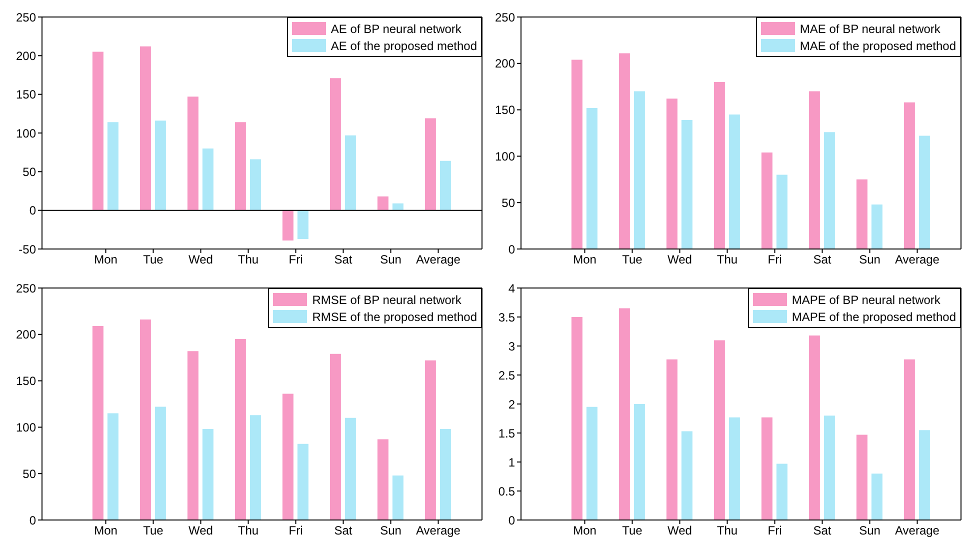 The height and width of the screenshot is (543, 974). Describe the element at coordinates (27, 249) in the screenshot. I see `y-tick-label: -50` at that location.